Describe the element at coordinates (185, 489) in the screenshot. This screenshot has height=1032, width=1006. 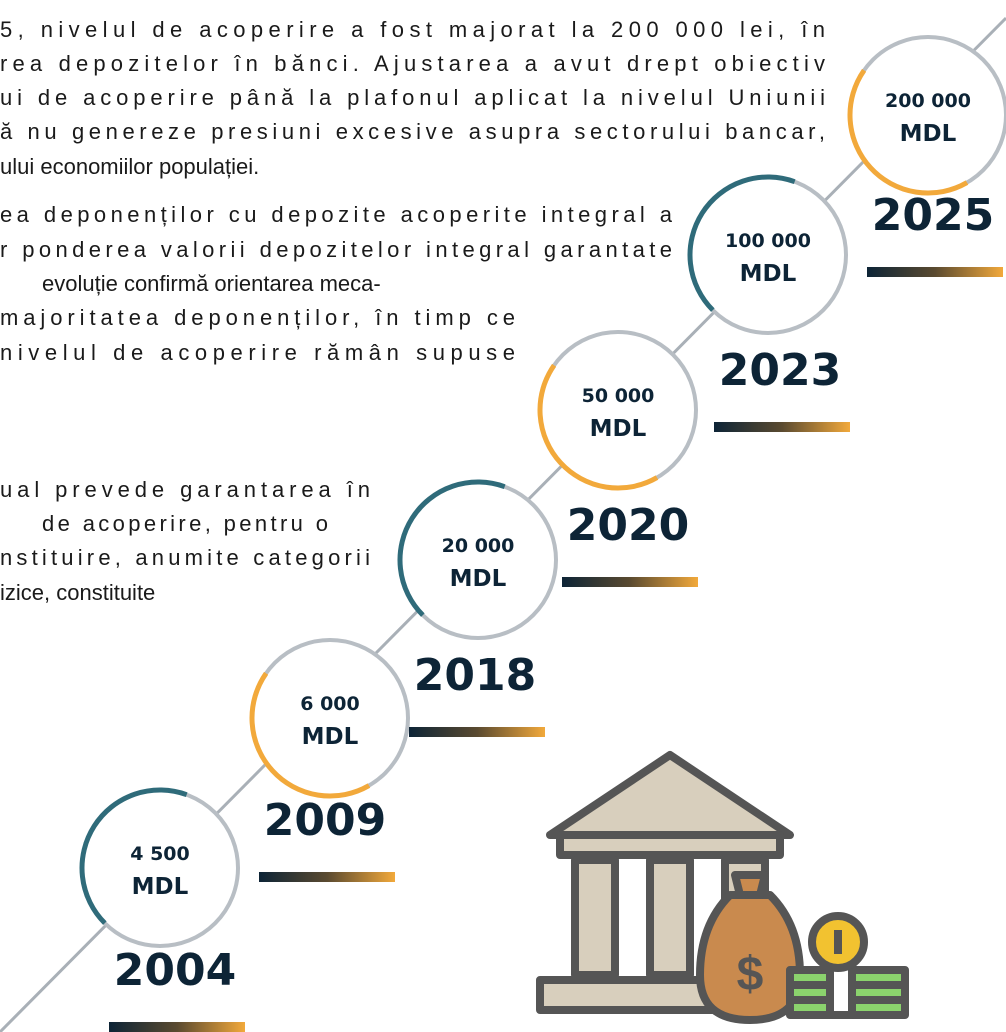
I see `body-text: ual prevede garantarea în` at that location.